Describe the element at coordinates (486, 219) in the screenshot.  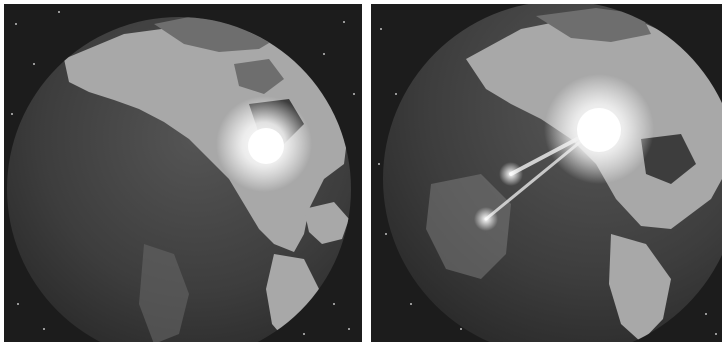
I see `beam-target-lower` at that location.